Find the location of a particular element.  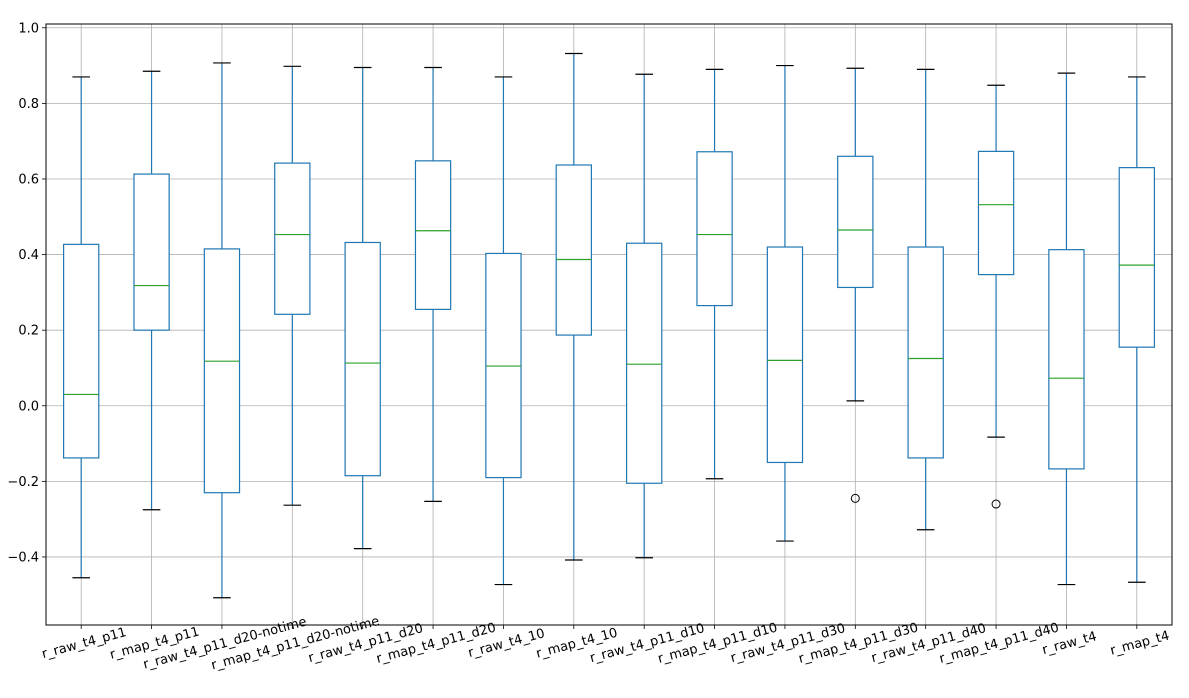

y-tick-label: 0.8 is located at coordinates (28, 104).